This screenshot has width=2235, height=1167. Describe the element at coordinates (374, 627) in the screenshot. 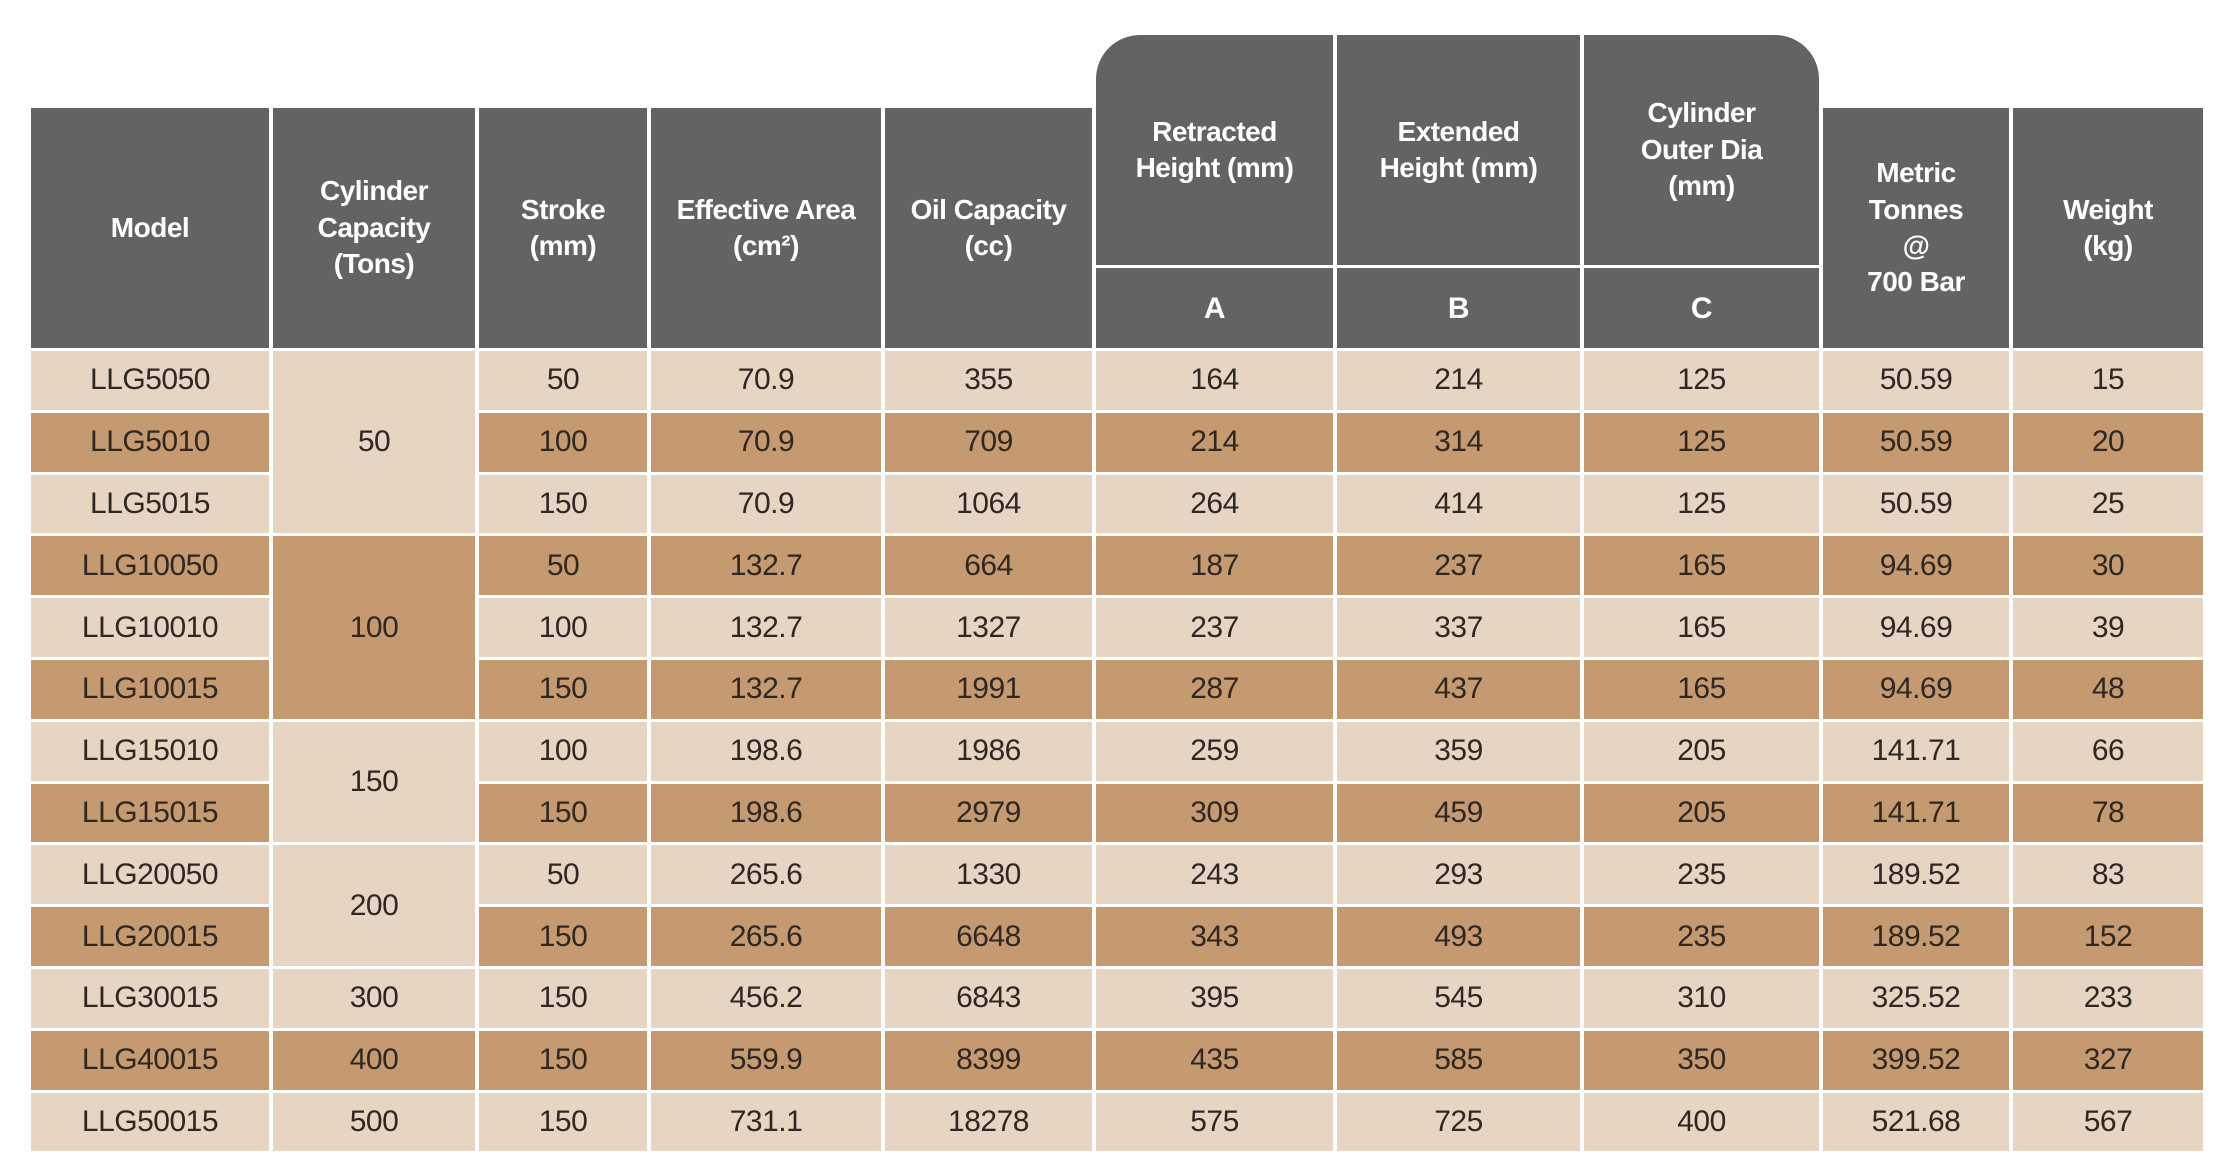

I see `cell-cylinder-capacity-group: 100` at that location.